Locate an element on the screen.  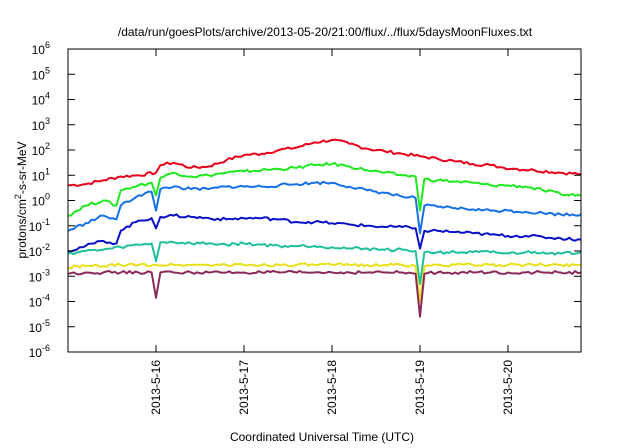
x-tick-label: 2013-5-16 is located at coordinates (156, 387).